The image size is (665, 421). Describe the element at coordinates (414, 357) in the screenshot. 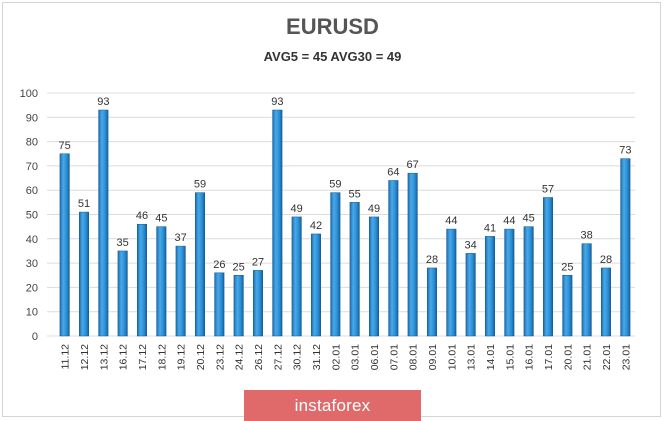

I see `x-tick-label: 08.01` at that location.